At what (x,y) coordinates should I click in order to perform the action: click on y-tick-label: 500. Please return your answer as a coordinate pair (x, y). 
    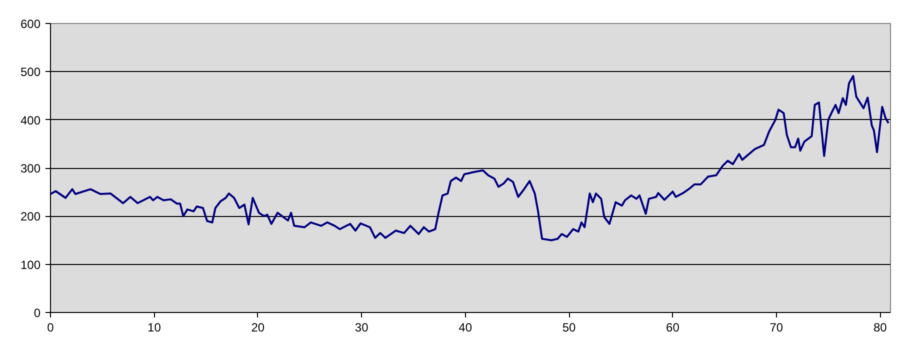
    Looking at the image, I should click on (30, 72).